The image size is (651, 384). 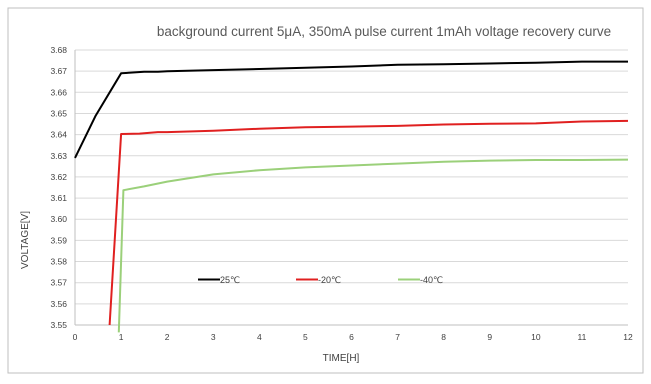 What do you see at coordinates (628, 337) in the screenshot?
I see `x-tick-label: 12` at bounding box center [628, 337].